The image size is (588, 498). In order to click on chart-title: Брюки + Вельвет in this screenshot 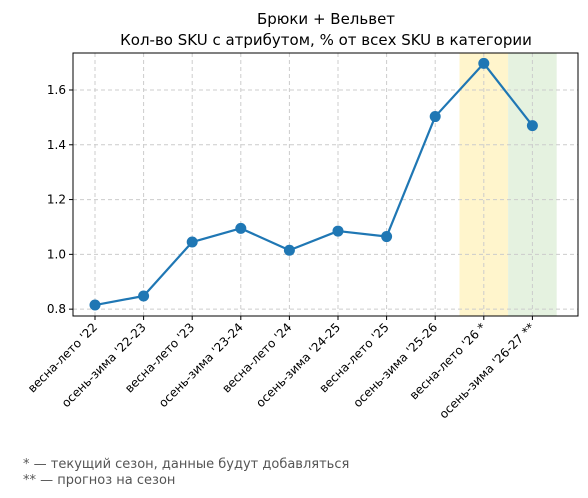, I will do `click(326, 19)`.